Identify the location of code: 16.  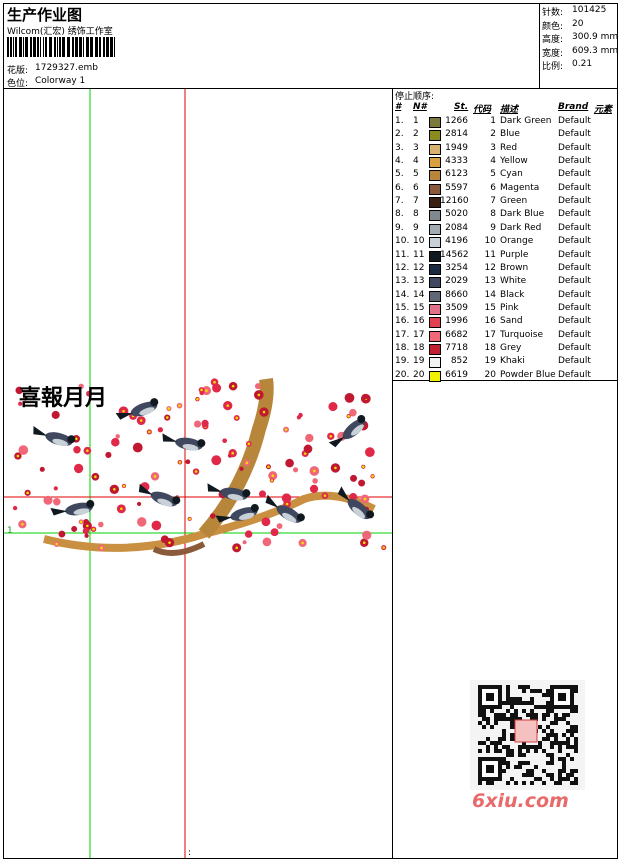
(490, 321).